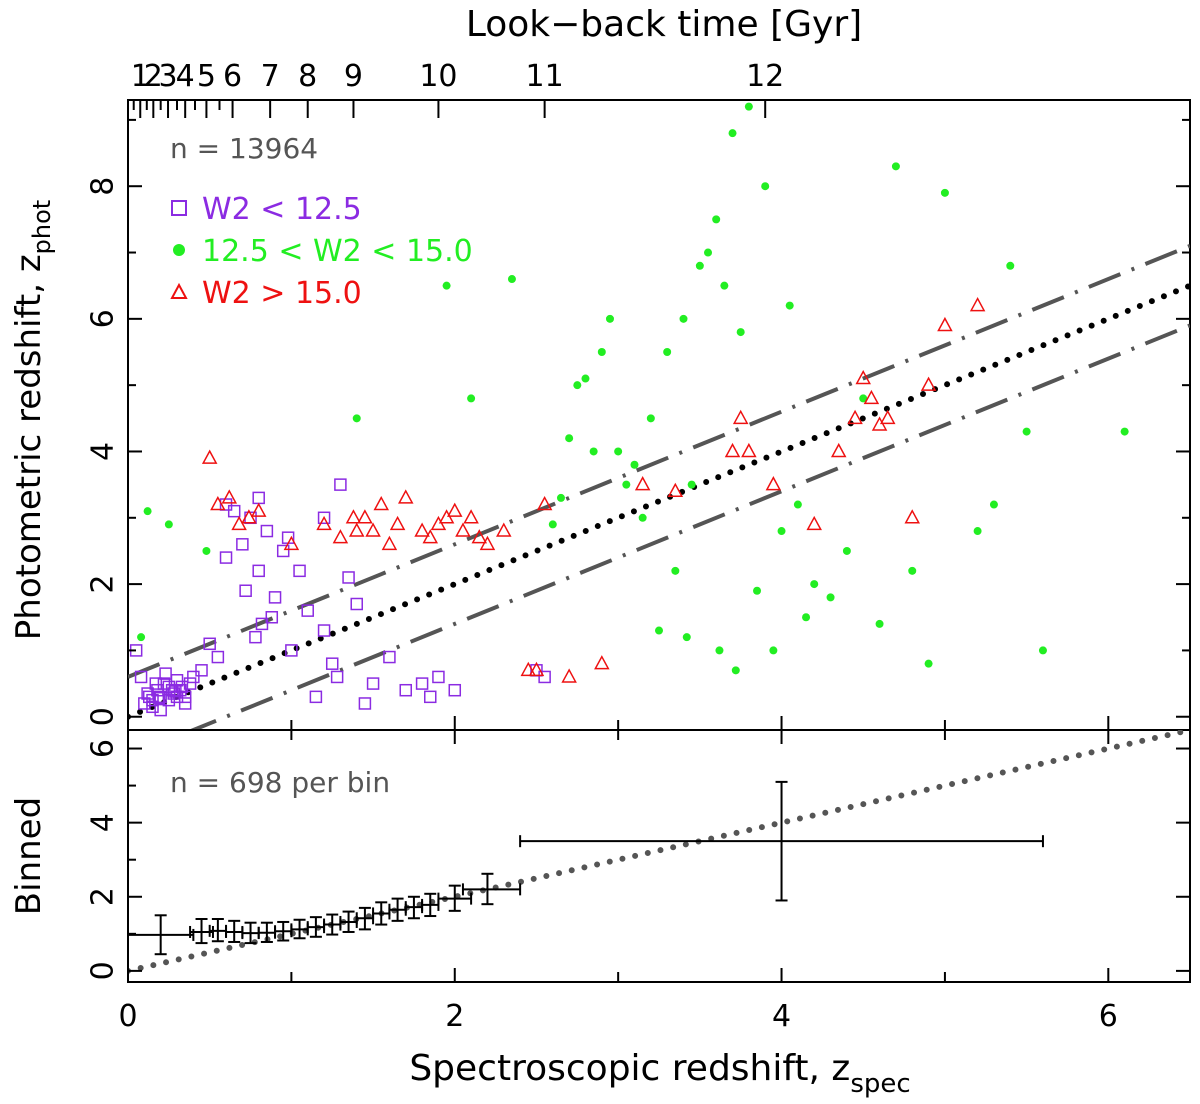  Describe the element at coordinates (232, 76) in the screenshot. I see `top-tick-label: 6` at that location.